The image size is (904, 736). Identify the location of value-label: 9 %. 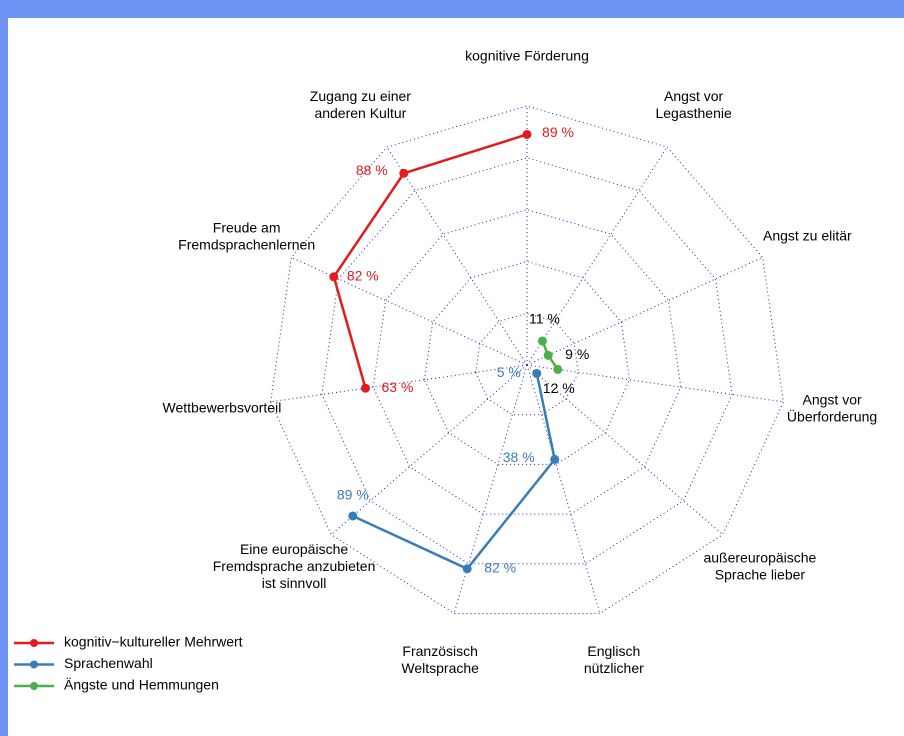
(577, 354).